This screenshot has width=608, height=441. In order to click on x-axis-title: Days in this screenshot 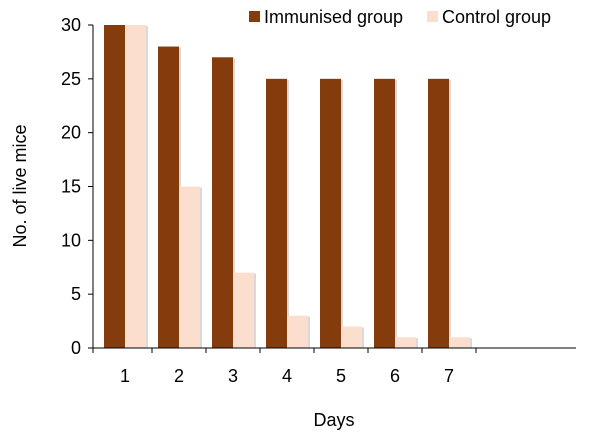, I will do `click(333, 420)`.